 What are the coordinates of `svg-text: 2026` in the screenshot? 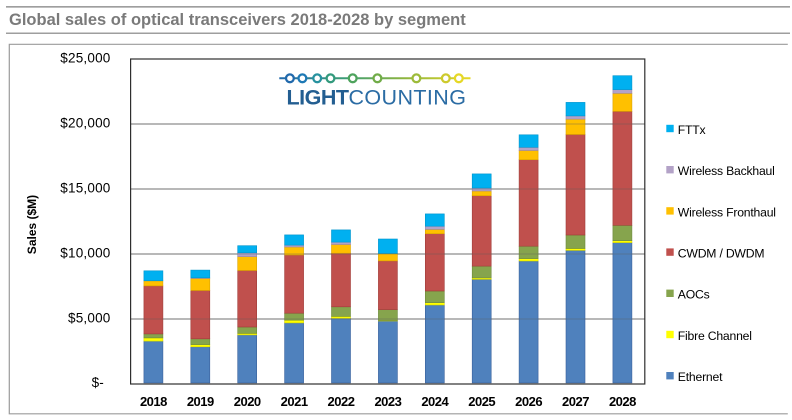 It's located at (528, 401).